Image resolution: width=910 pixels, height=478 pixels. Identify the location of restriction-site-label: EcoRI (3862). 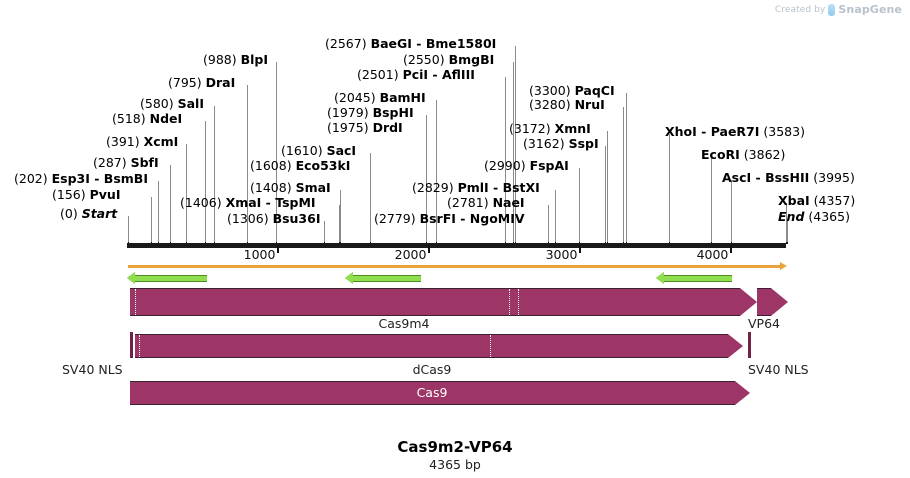
(743, 154).